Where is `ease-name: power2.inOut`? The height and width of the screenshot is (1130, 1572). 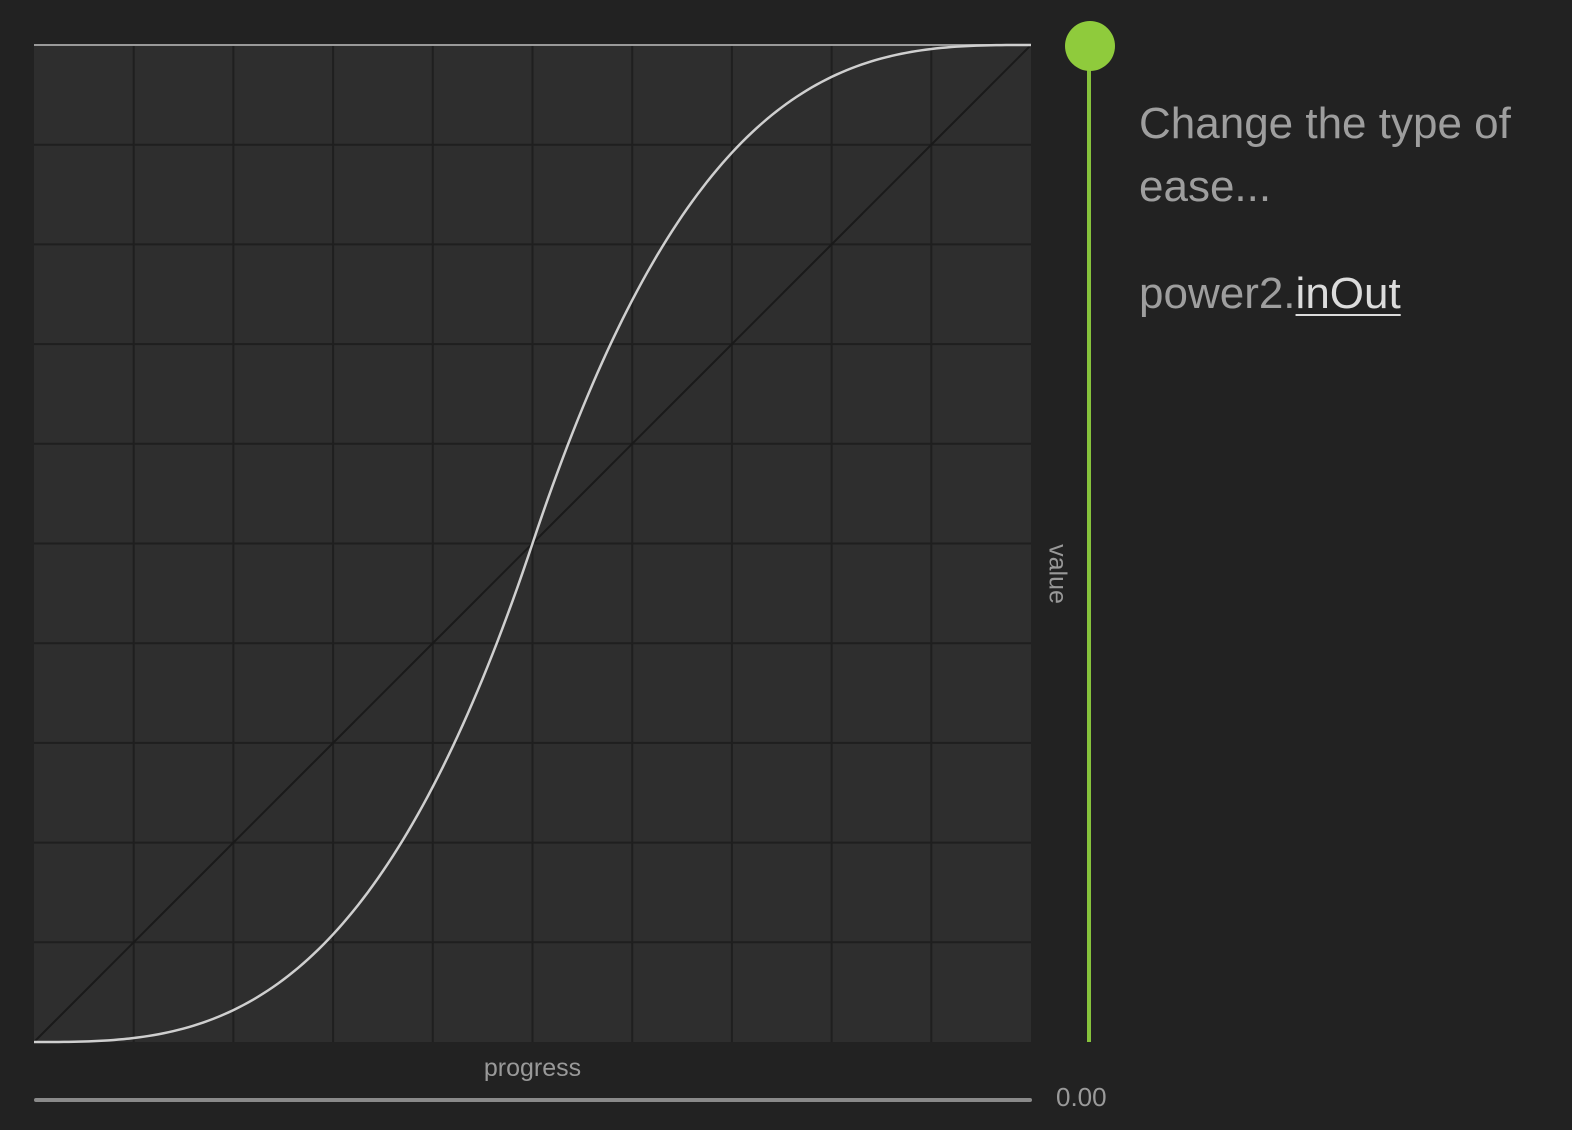
ease-name: power2.inOut is located at coordinates (1270, 293).